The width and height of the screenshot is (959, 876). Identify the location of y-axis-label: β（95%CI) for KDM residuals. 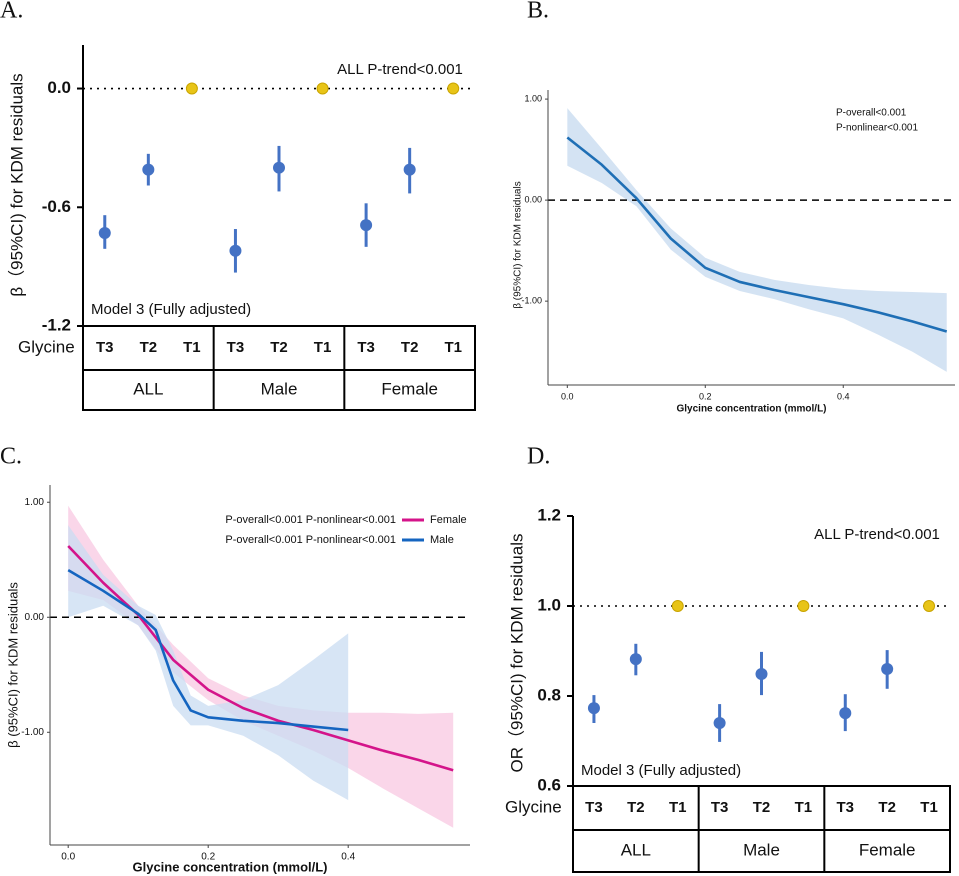
(16, 184).